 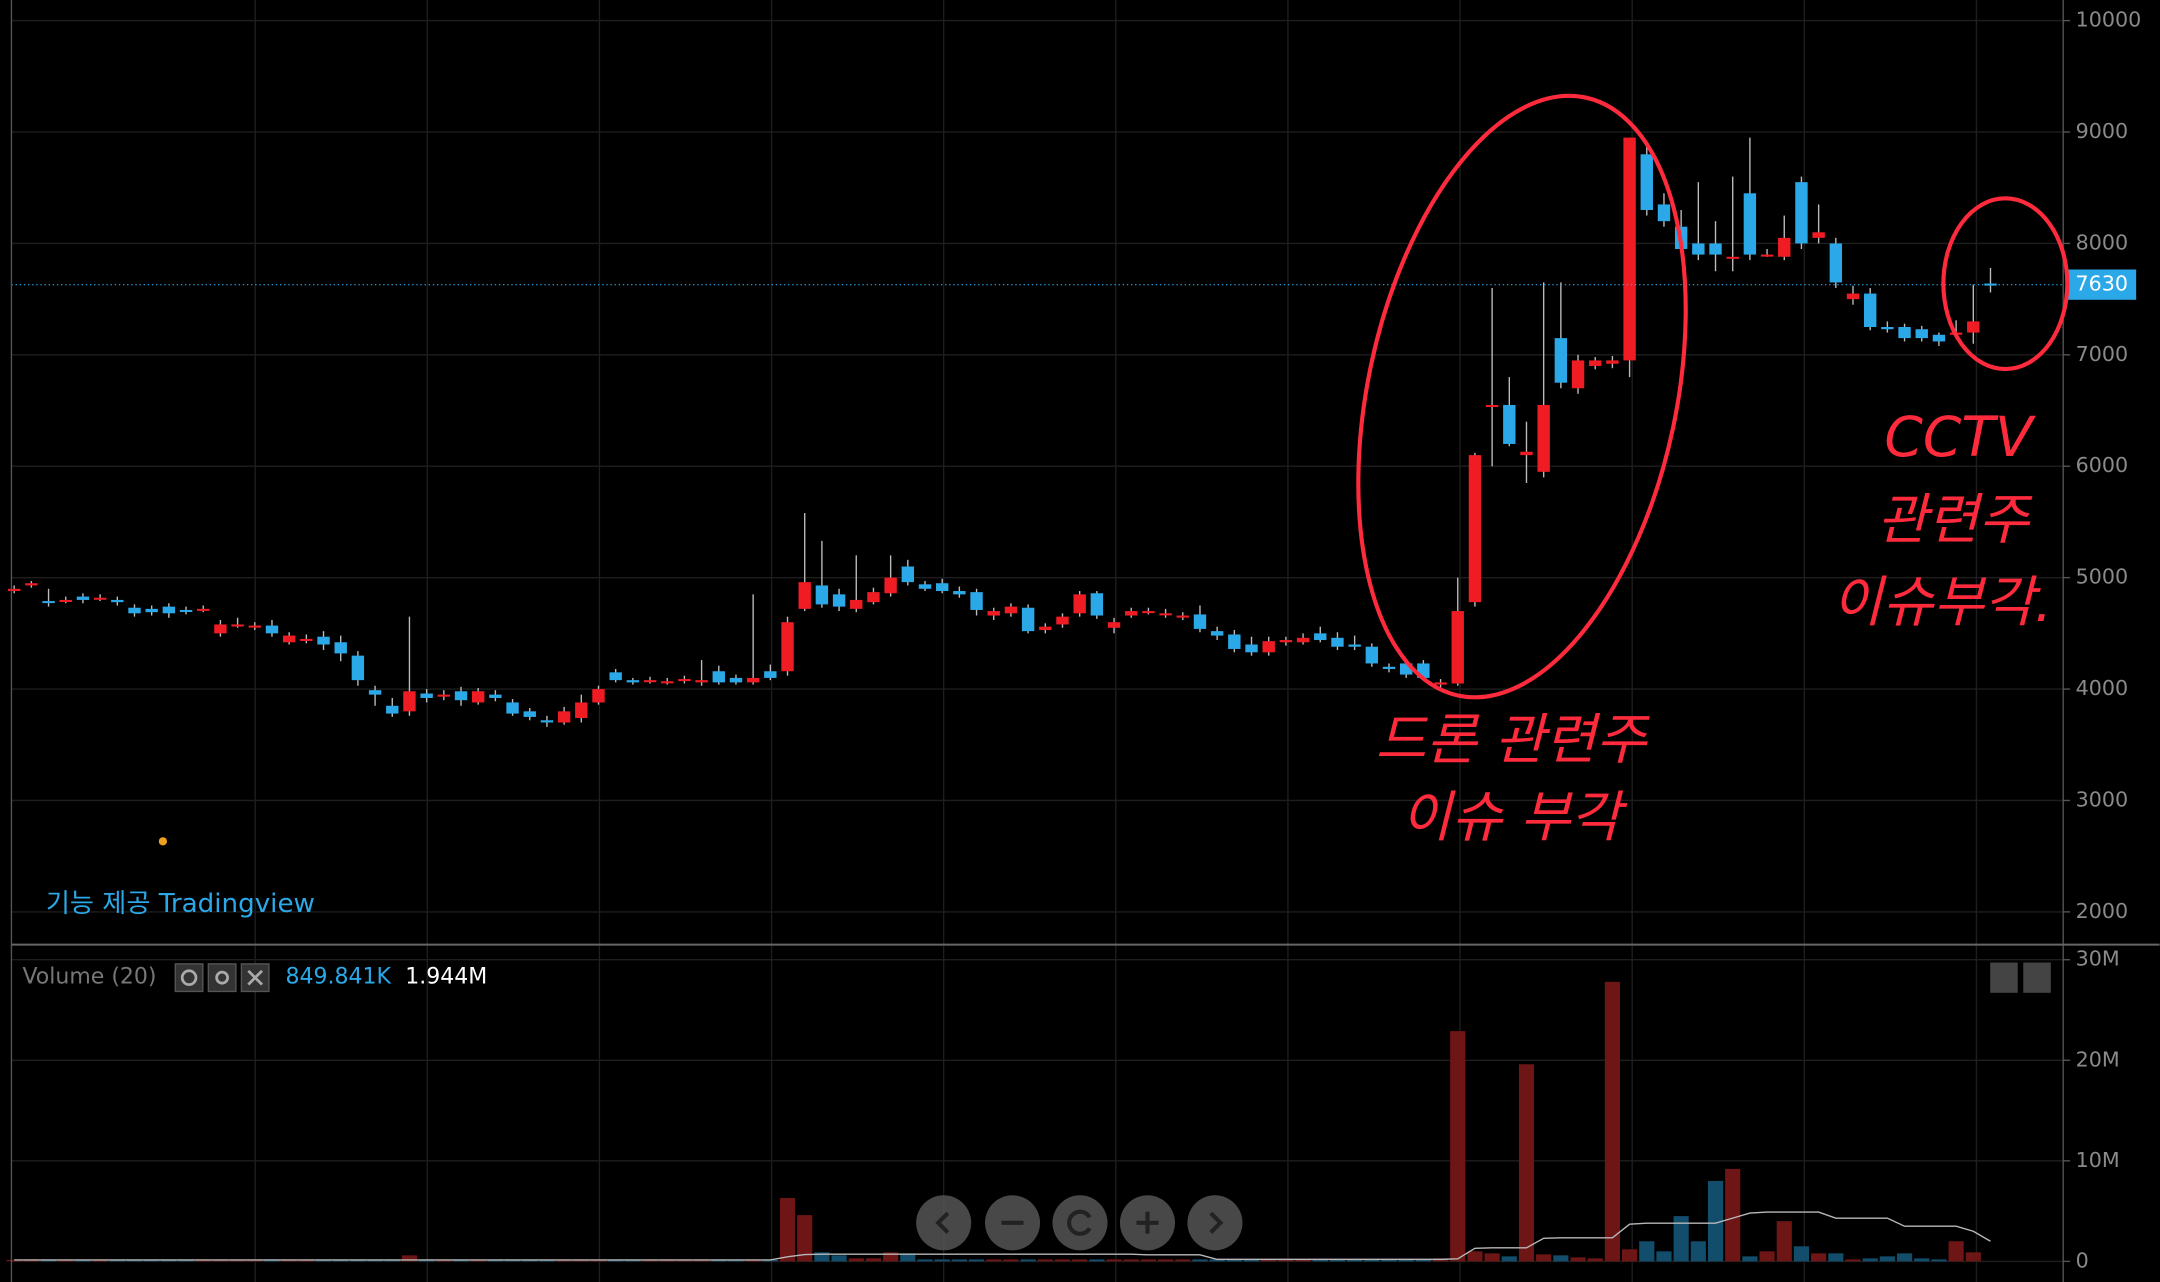 I want to click on y-tick-label: 7000, so click(x=2102, y=354).